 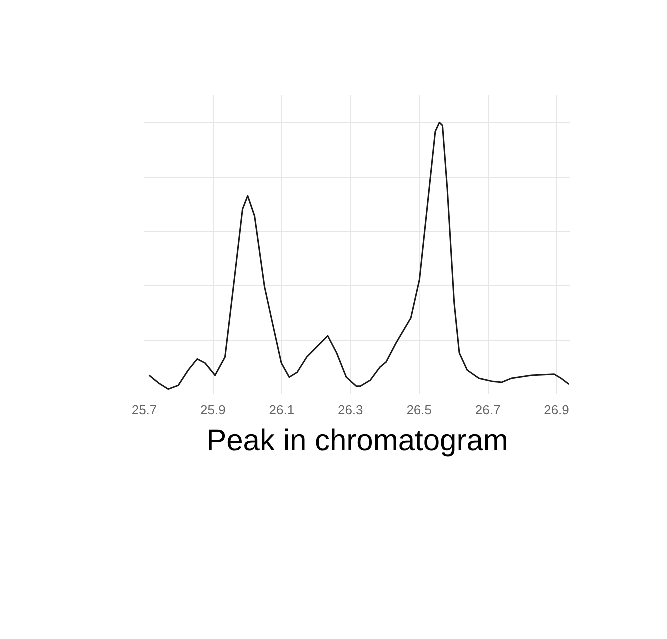 I want to click on x-tick-label: 26.5, so click(x=419, y=410).